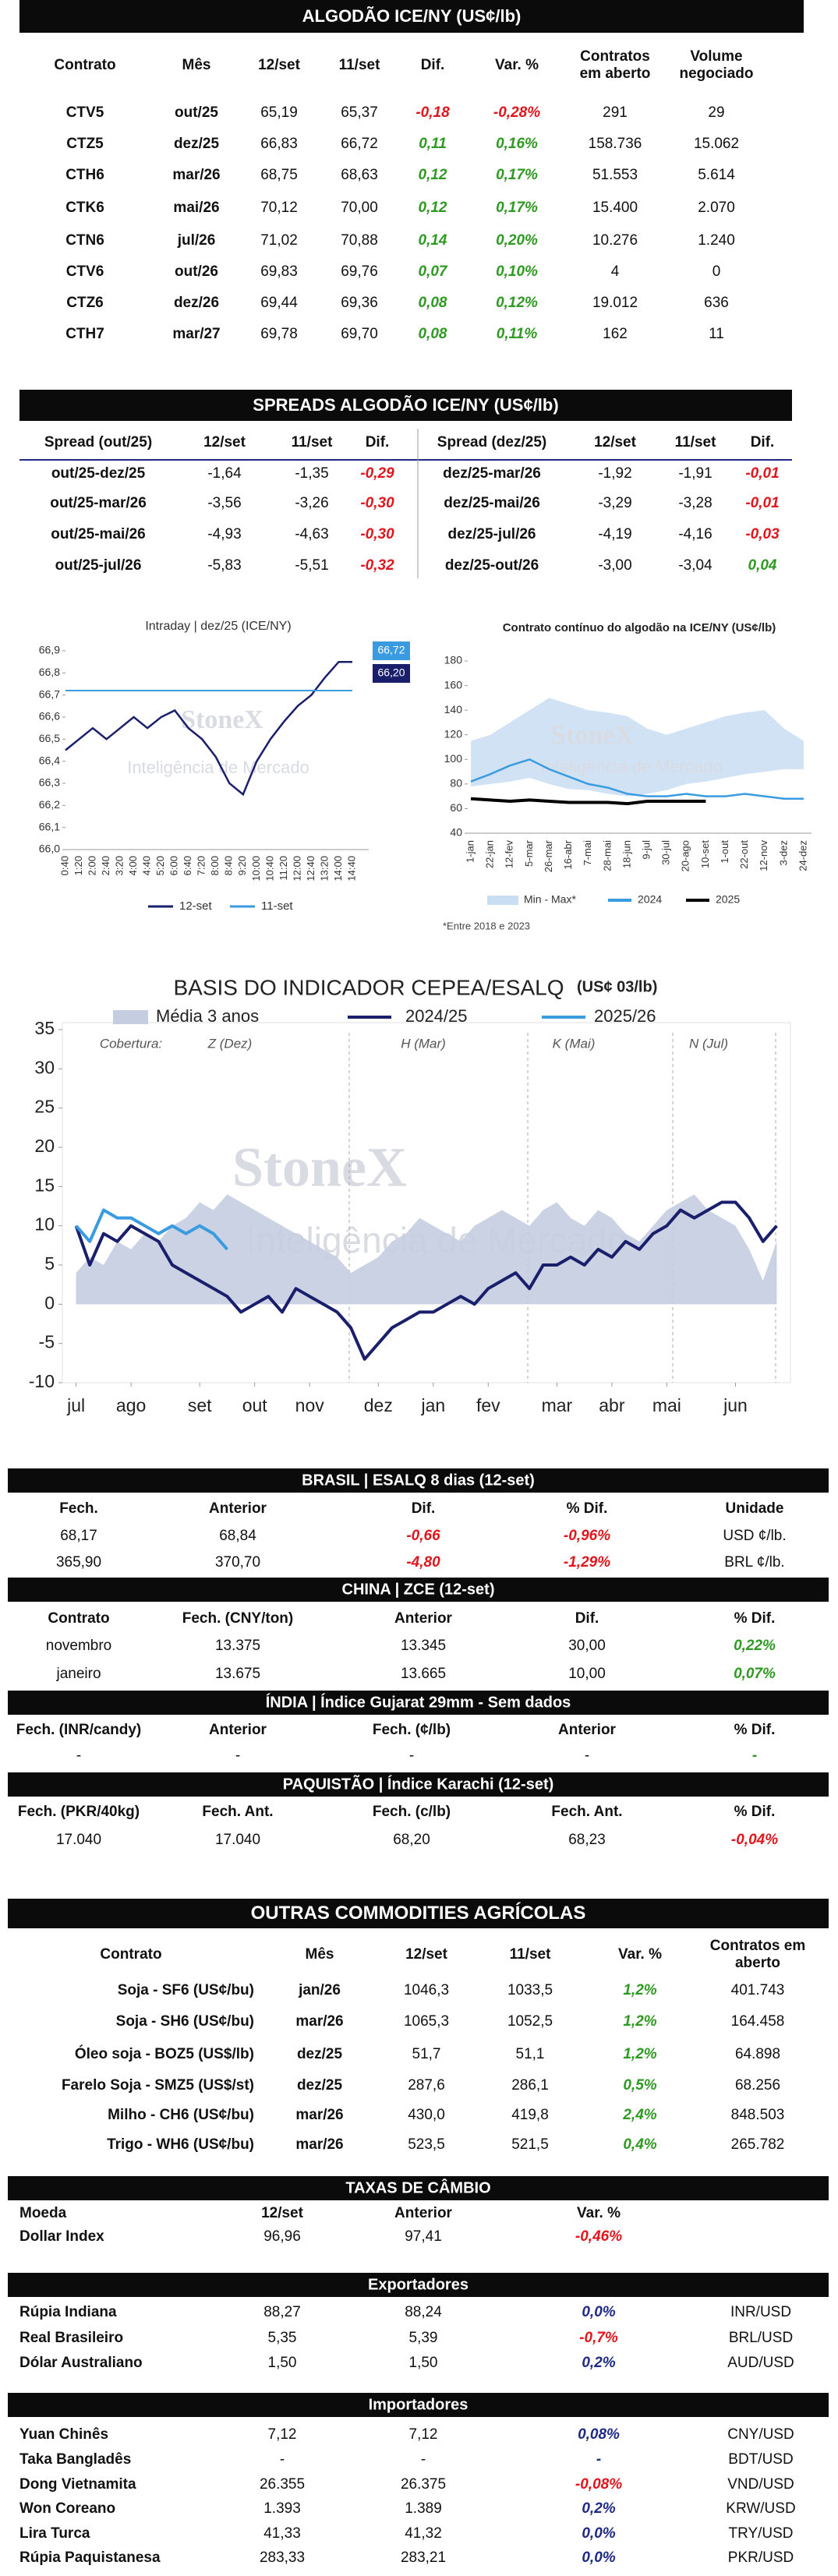  I want to click on table-cell: 7,12, so click(282, 2434).